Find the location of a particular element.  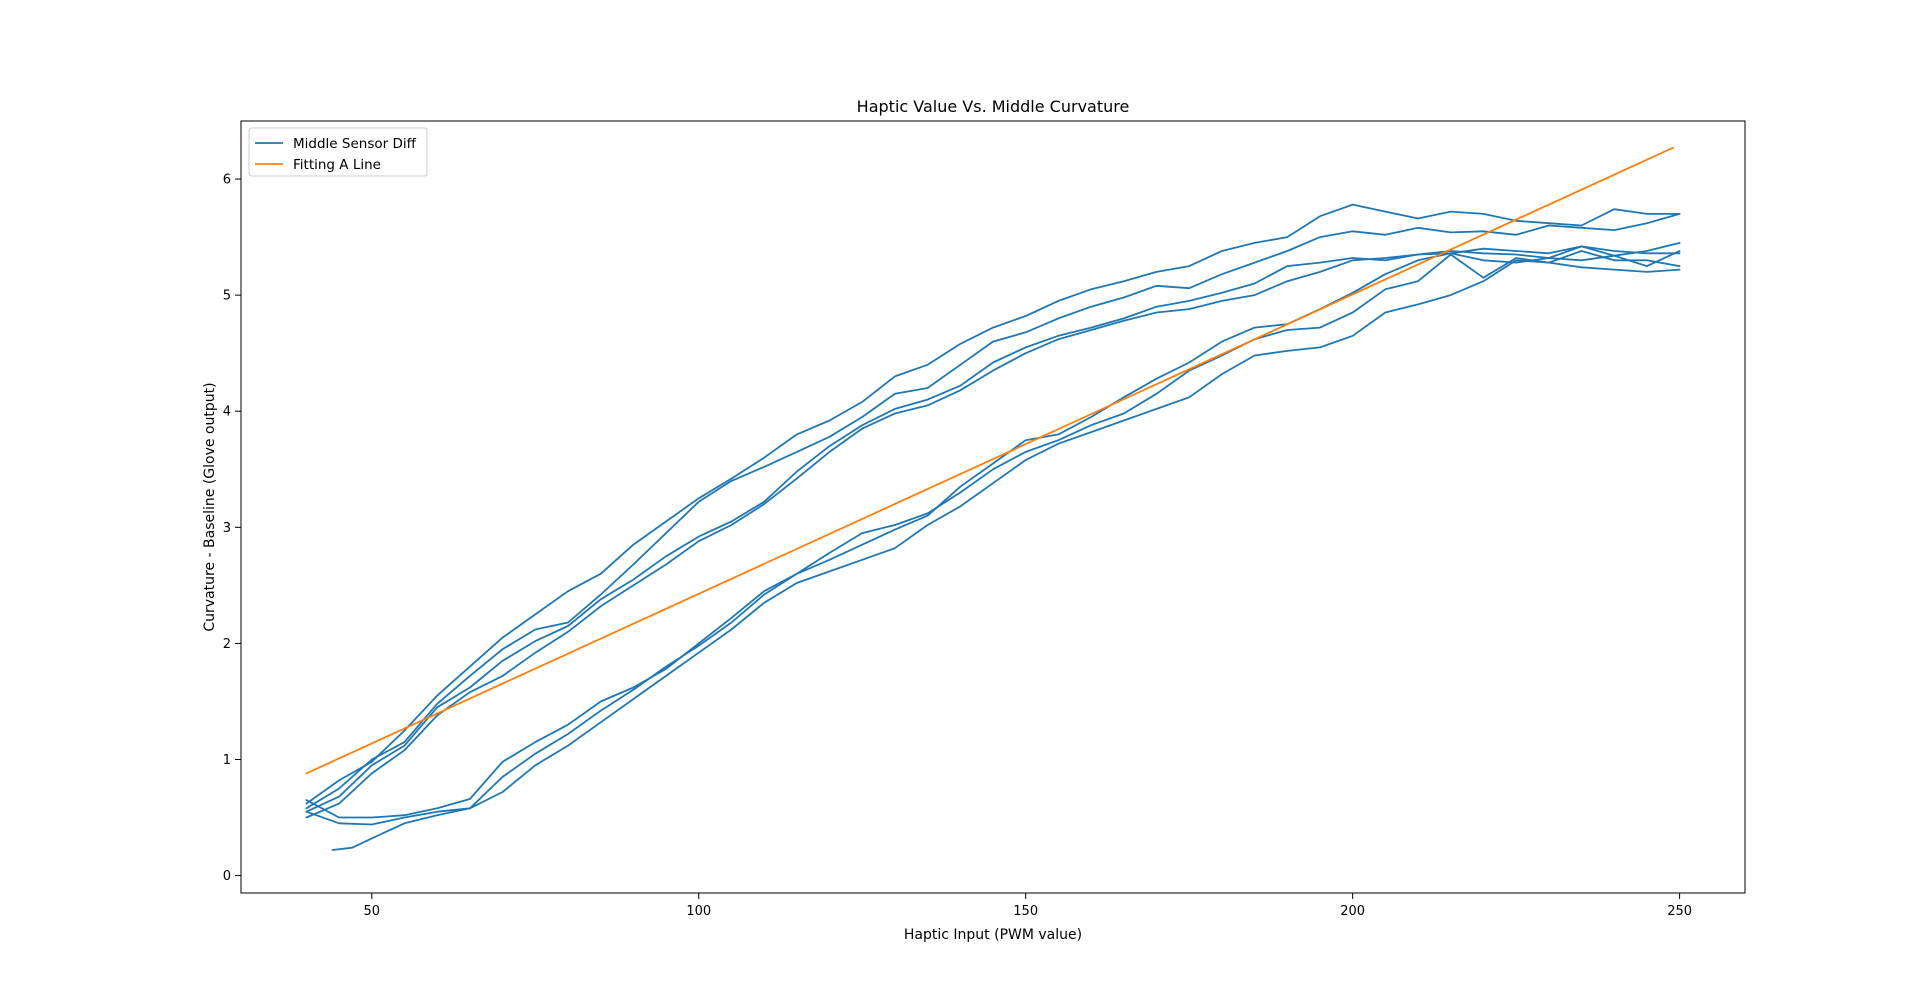

y-tick-label: 2 is located at coordinates (227, 644).